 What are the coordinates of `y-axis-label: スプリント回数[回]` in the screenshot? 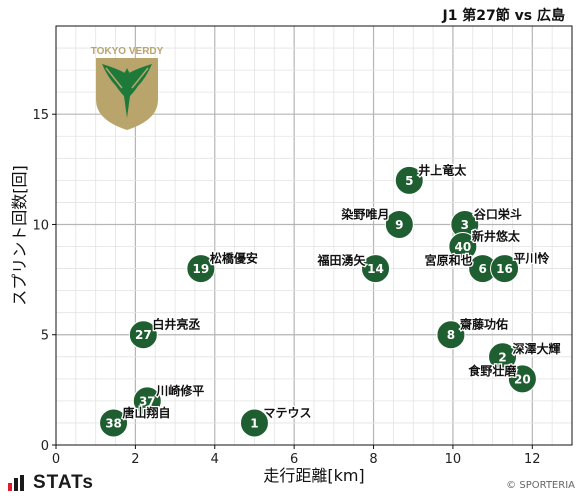 It's located at (19, 235).